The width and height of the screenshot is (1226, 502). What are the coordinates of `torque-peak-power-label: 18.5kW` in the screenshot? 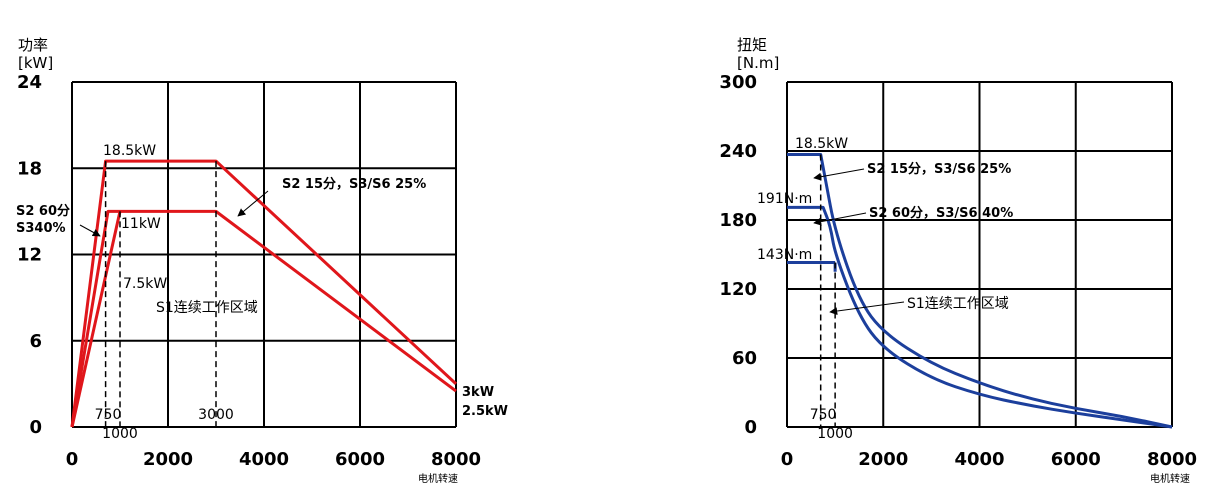 It's located at (821, 144).